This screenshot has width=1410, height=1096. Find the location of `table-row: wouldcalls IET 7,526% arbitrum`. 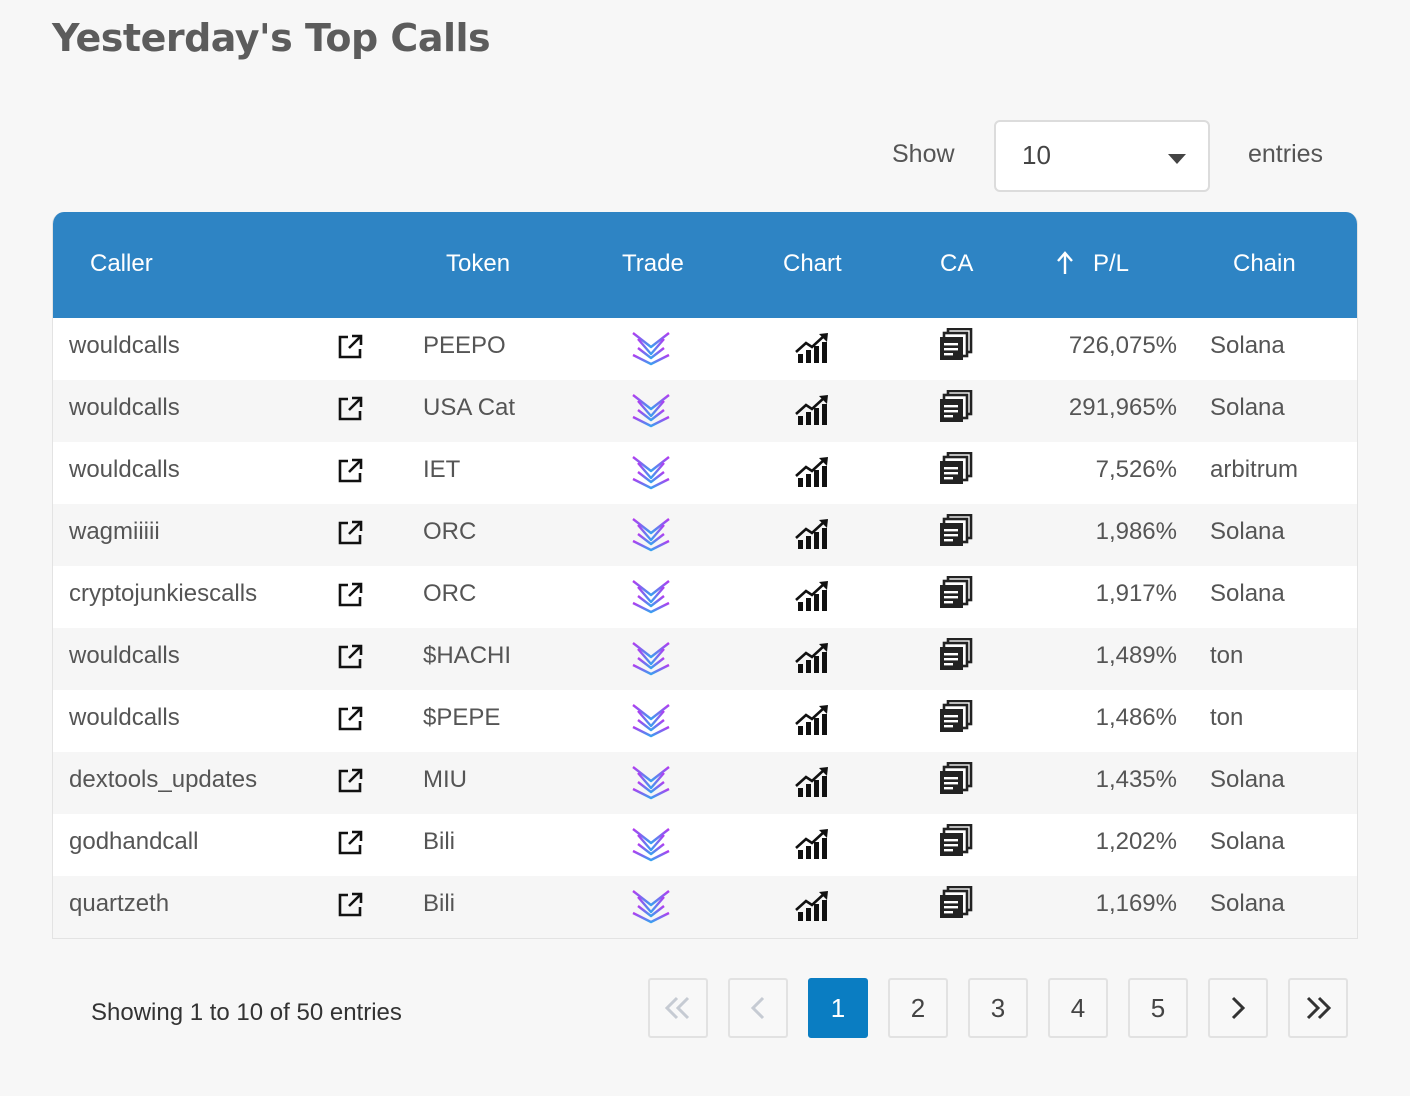

table-row: wouldcalls IET 7,526% arbitrum is located at coordinates (705, 473).